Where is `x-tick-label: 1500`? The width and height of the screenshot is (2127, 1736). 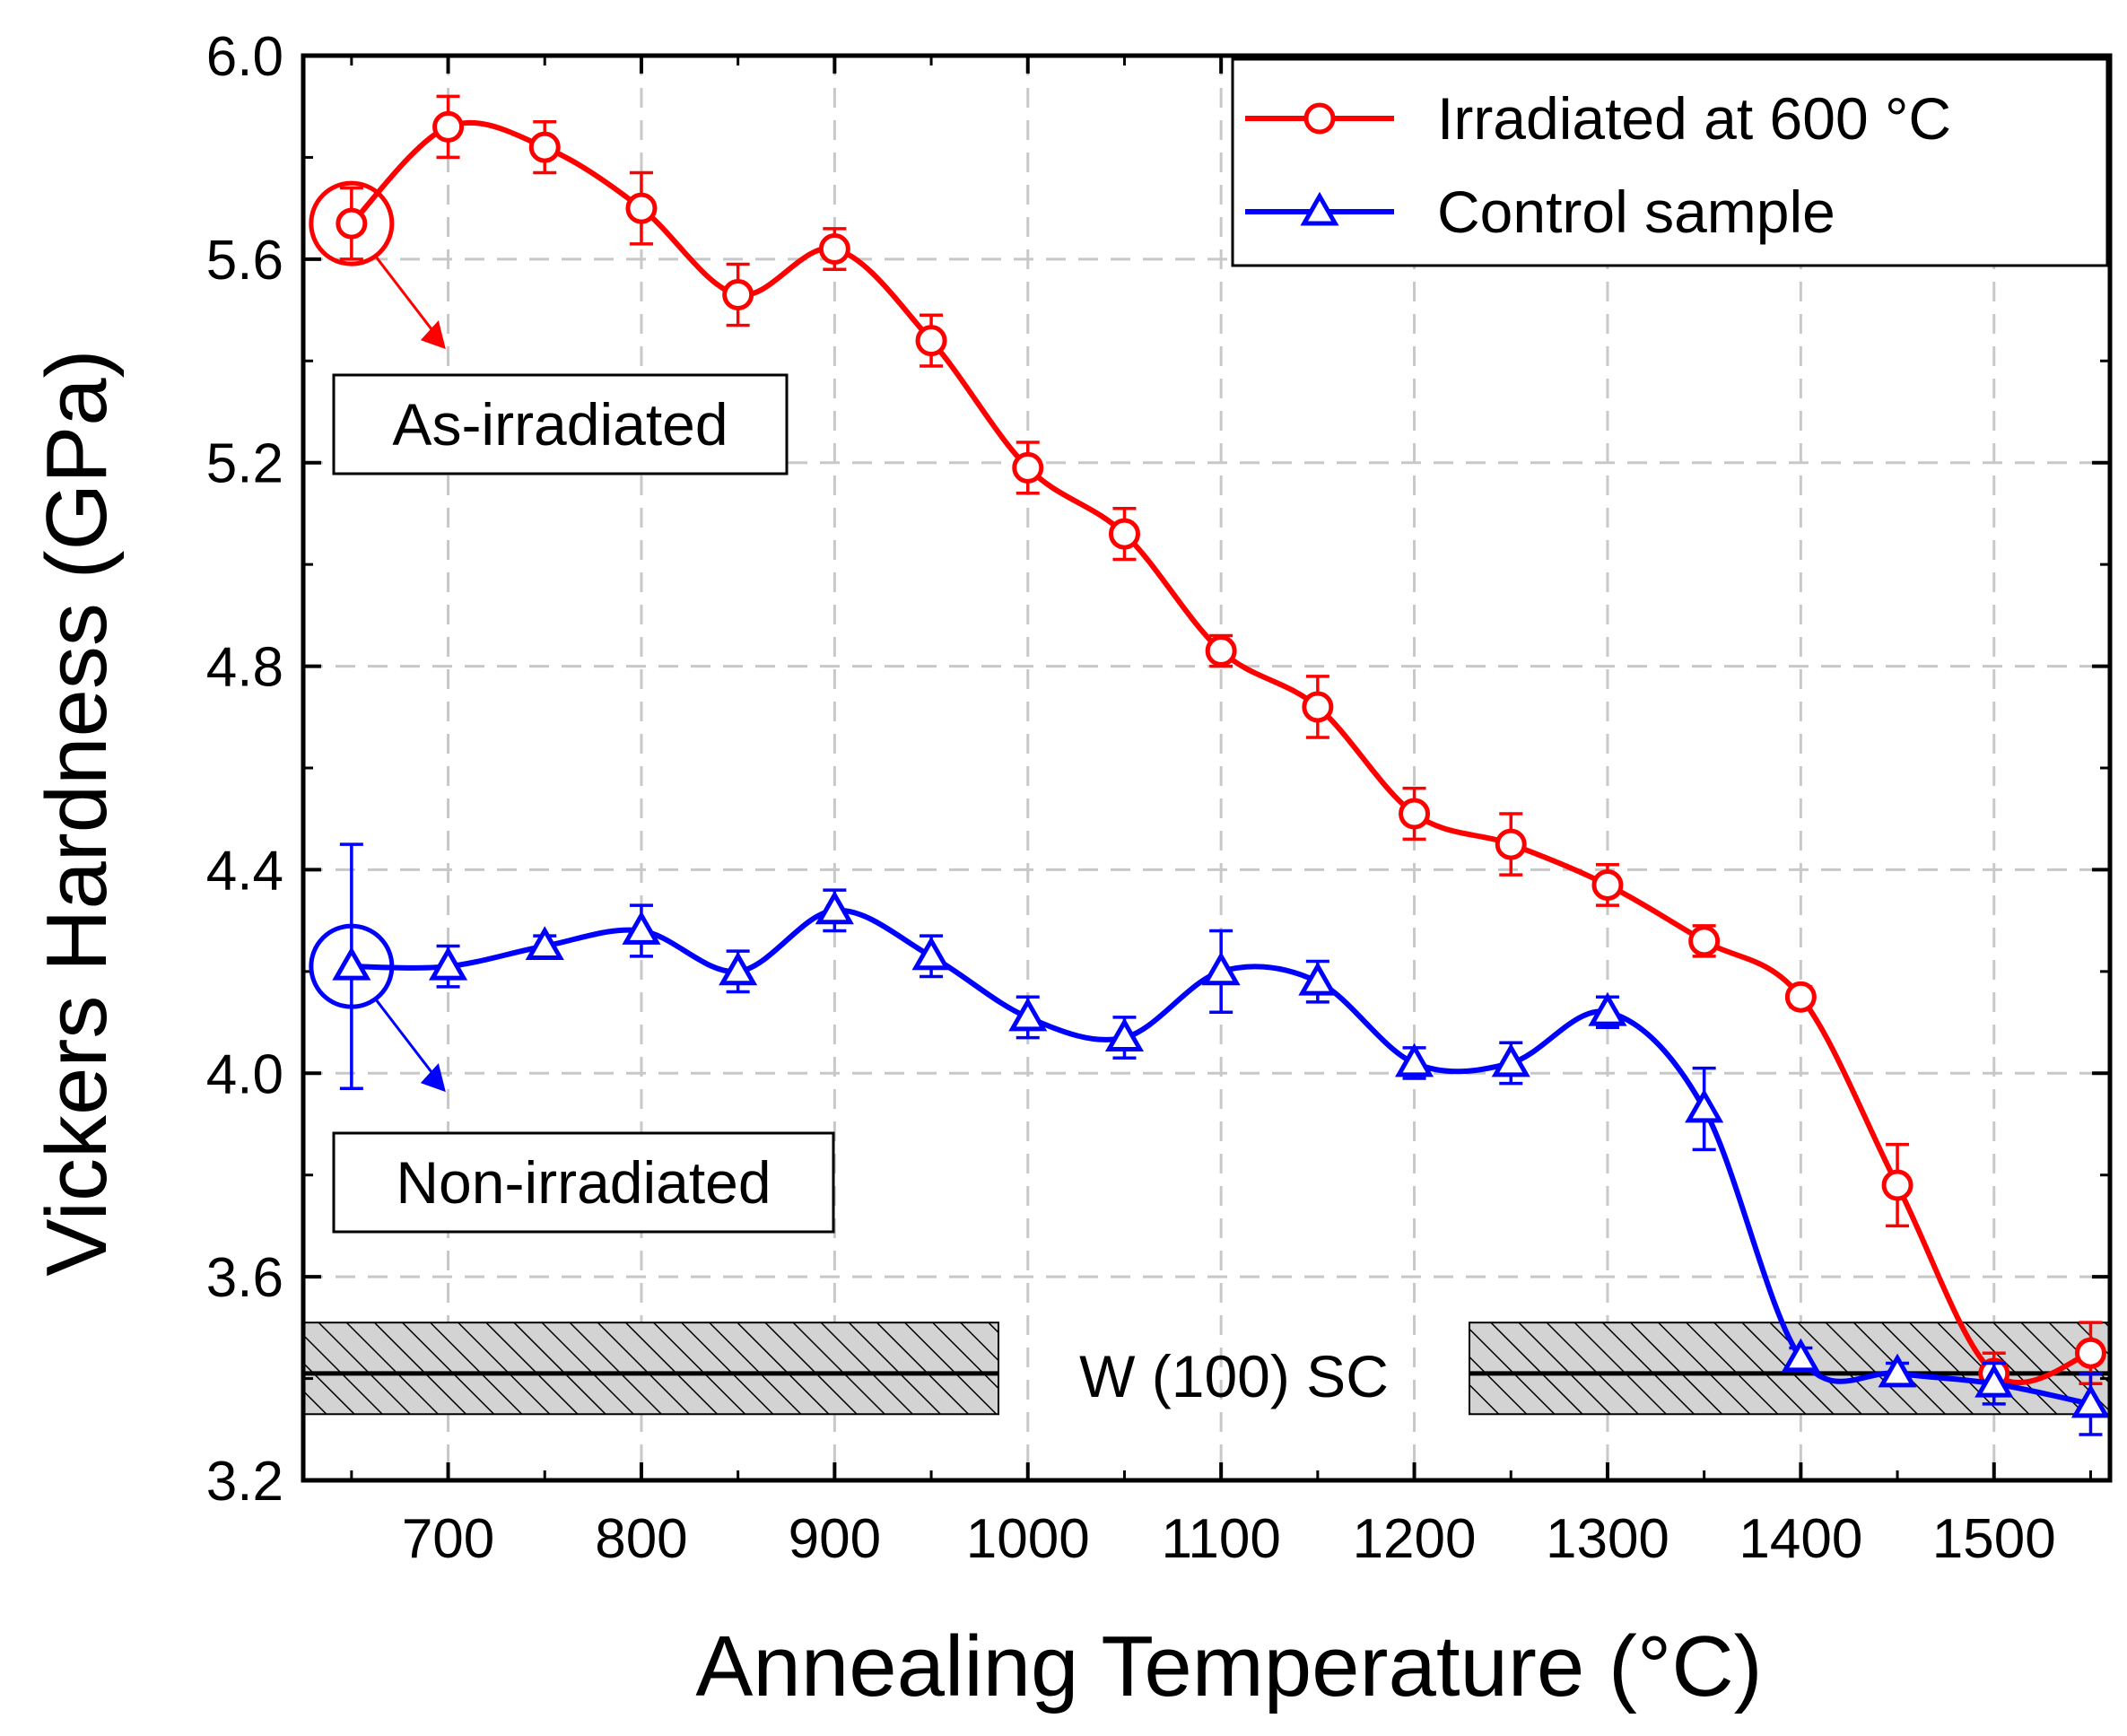 x-tick-label: 1500 is located at coordinates (1994, 1539).